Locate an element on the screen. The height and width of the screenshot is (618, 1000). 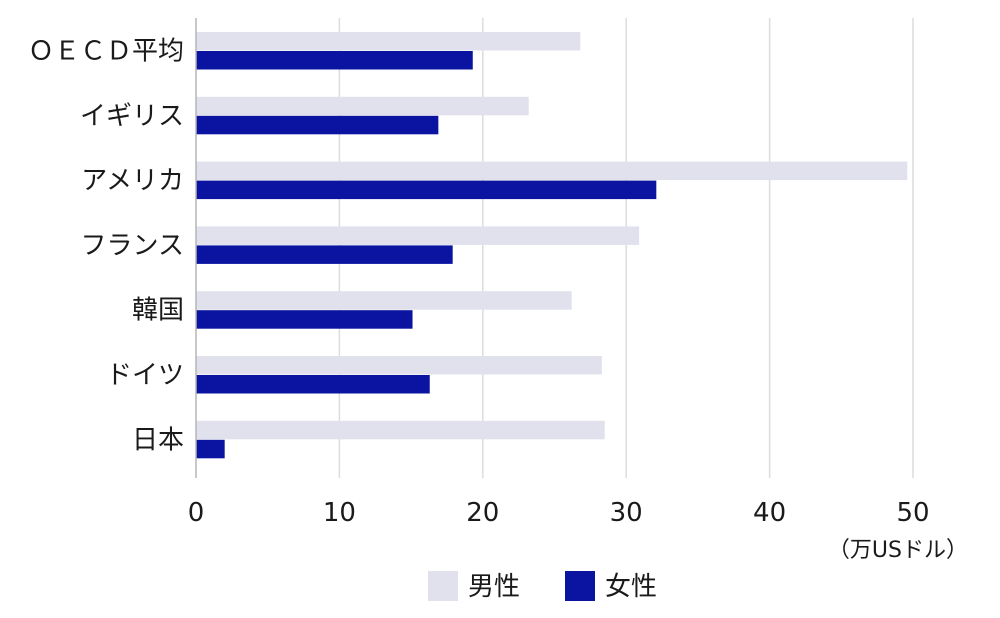
x-tick-label: 0 is located at coordinates (196, 513).